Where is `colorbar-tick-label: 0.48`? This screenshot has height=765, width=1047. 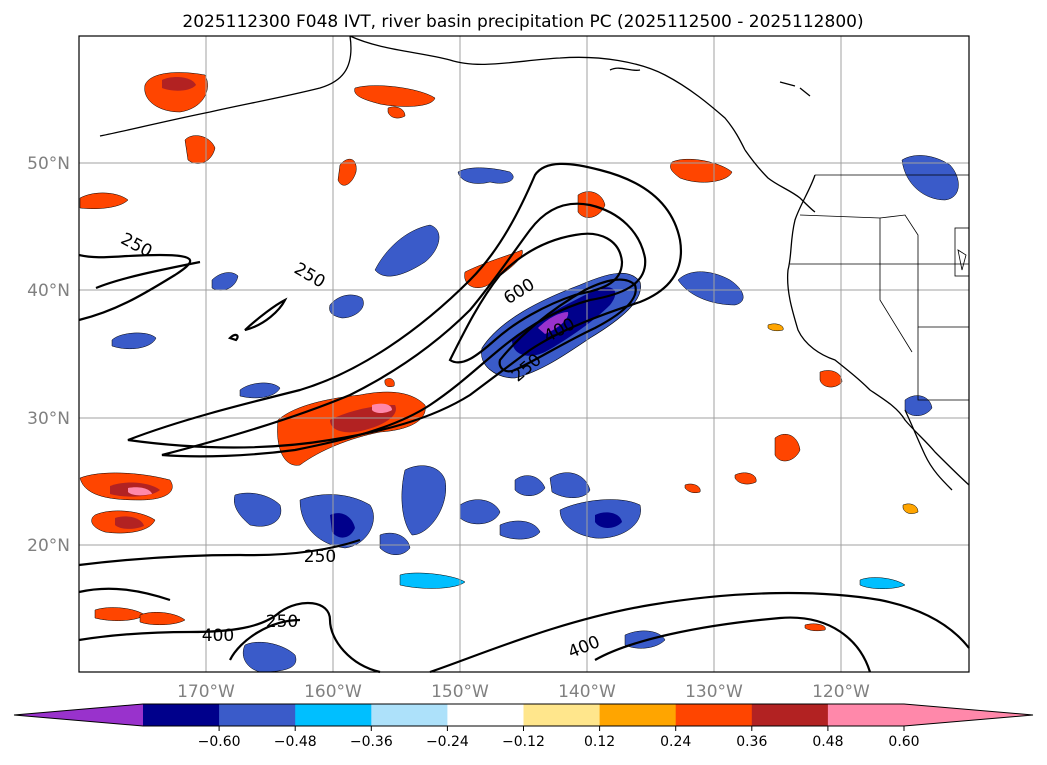 colorbar-tick-label: 0.48 is located at coordinates (827, 742).